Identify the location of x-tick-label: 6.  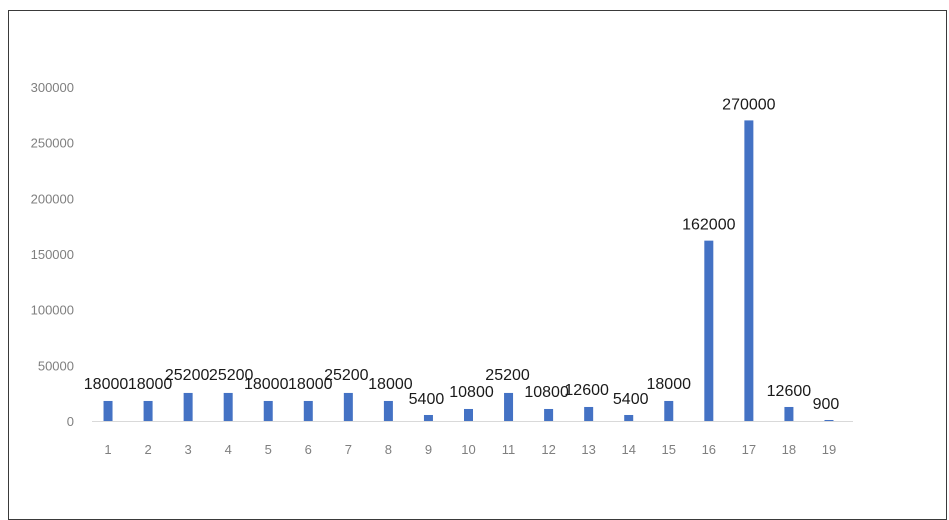
(308, 449).